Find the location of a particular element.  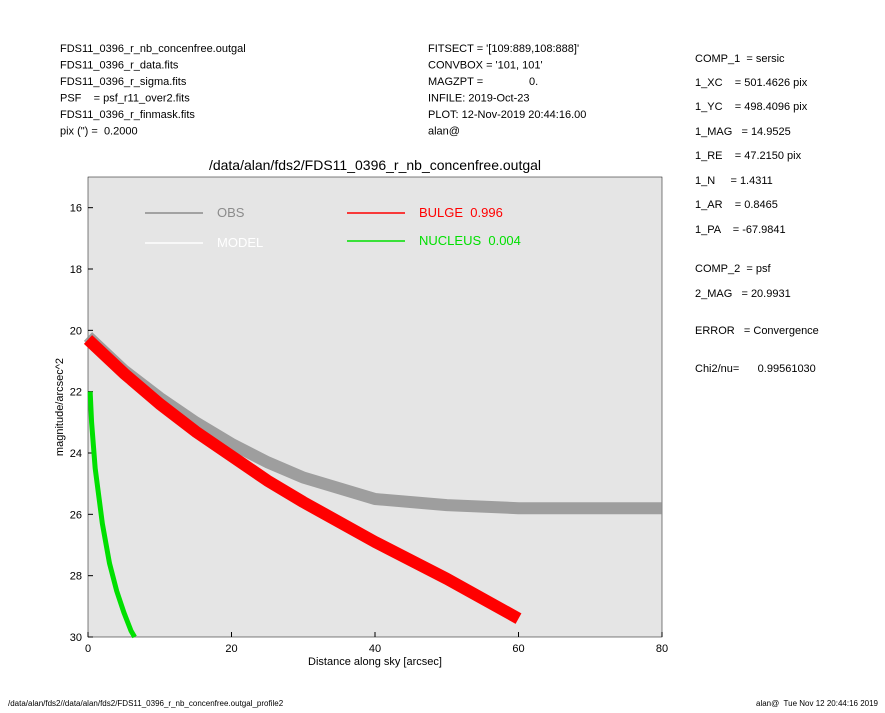

y-tick-label: 26 is located at coordinates (76, 515).